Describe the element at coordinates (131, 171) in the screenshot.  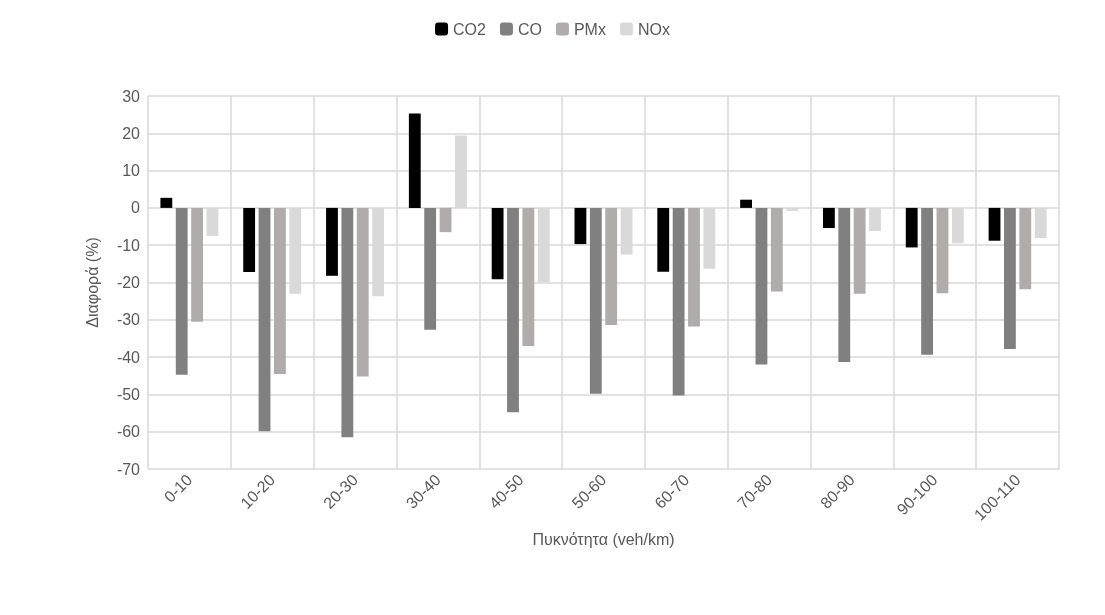
I see `y-tick-label: 10` at that location.